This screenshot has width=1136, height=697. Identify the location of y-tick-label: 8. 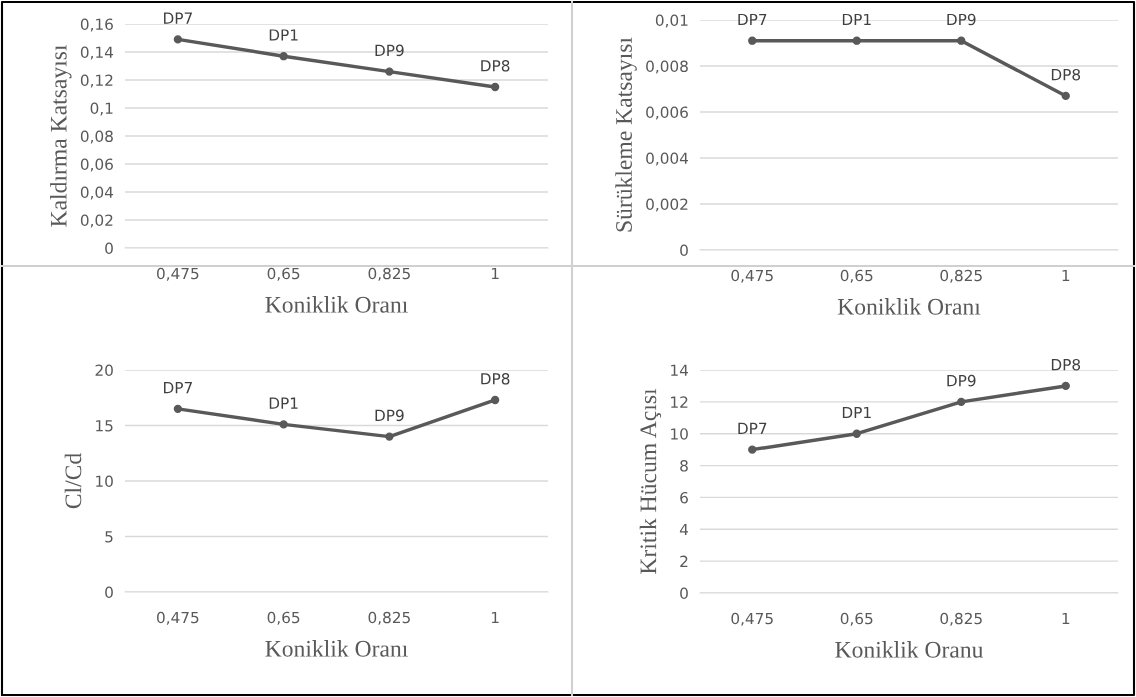
(684, 466).